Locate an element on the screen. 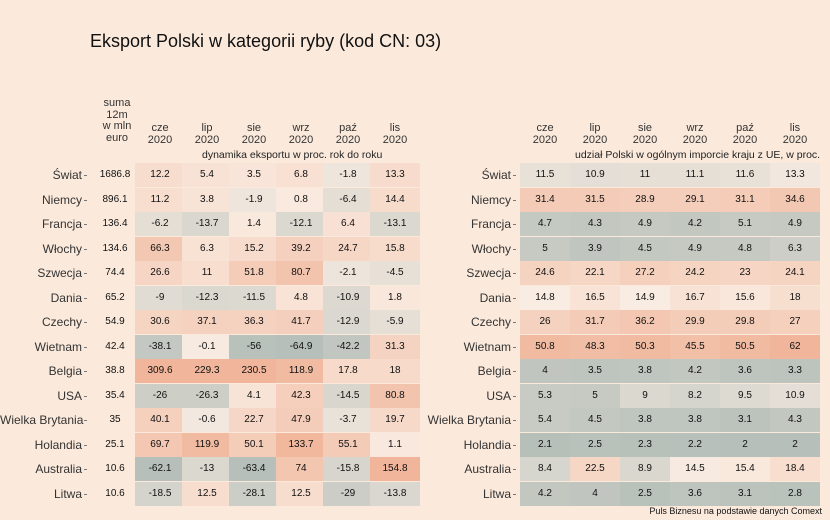  heatmap-cell: 4.8 is located at coordinates (745, 248).